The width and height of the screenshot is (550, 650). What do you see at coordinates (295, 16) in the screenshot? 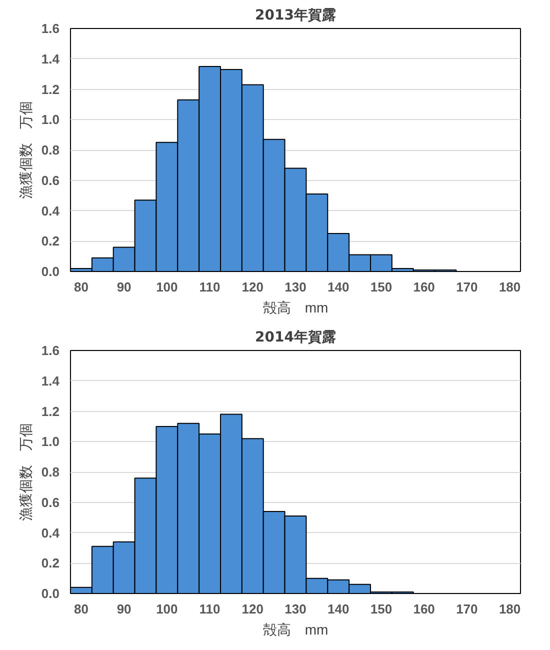
I see `chart-title: 2013年賀露` at bounding box center [295, 16].